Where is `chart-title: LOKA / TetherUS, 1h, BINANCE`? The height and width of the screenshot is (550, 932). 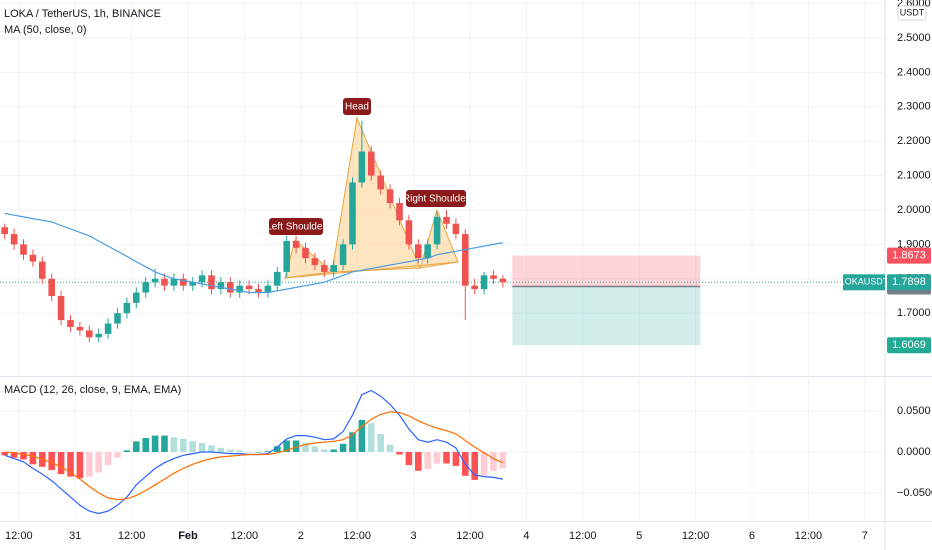 chart-title: LOKA / TetherUS, 1h, BINANCE is located at coordinates (82, 14).